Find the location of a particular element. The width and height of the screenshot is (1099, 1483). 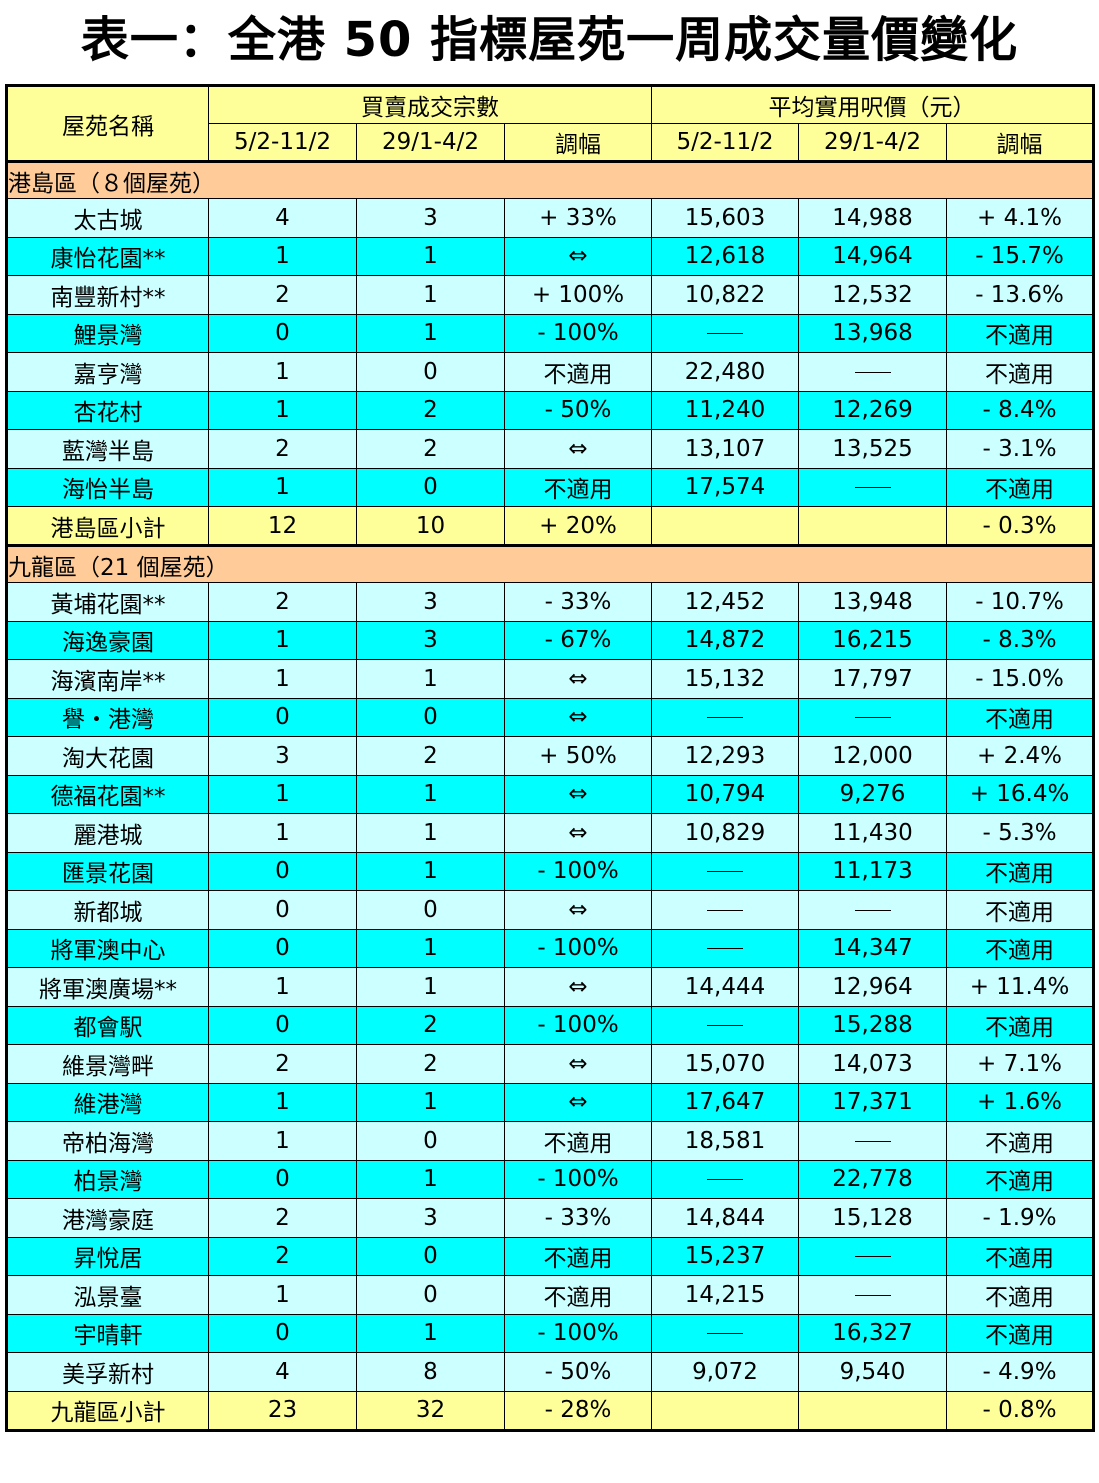

price-previous-cell: 22,778 is located at coordinates (873, 1179).